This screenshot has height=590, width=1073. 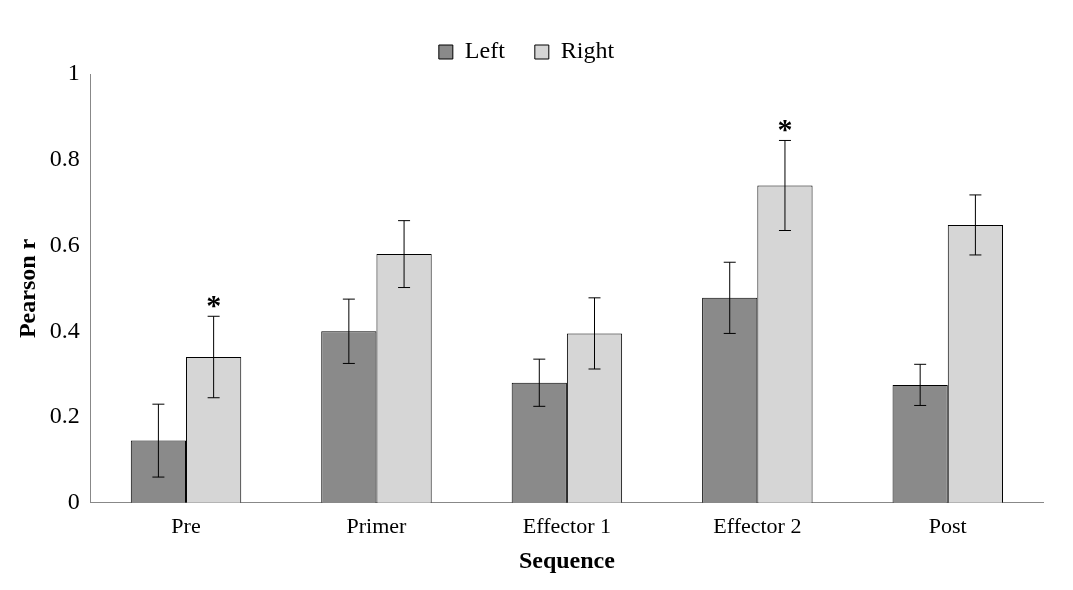 I want to click on x-tick-label: Effector 1, so click(x=566, y=525).